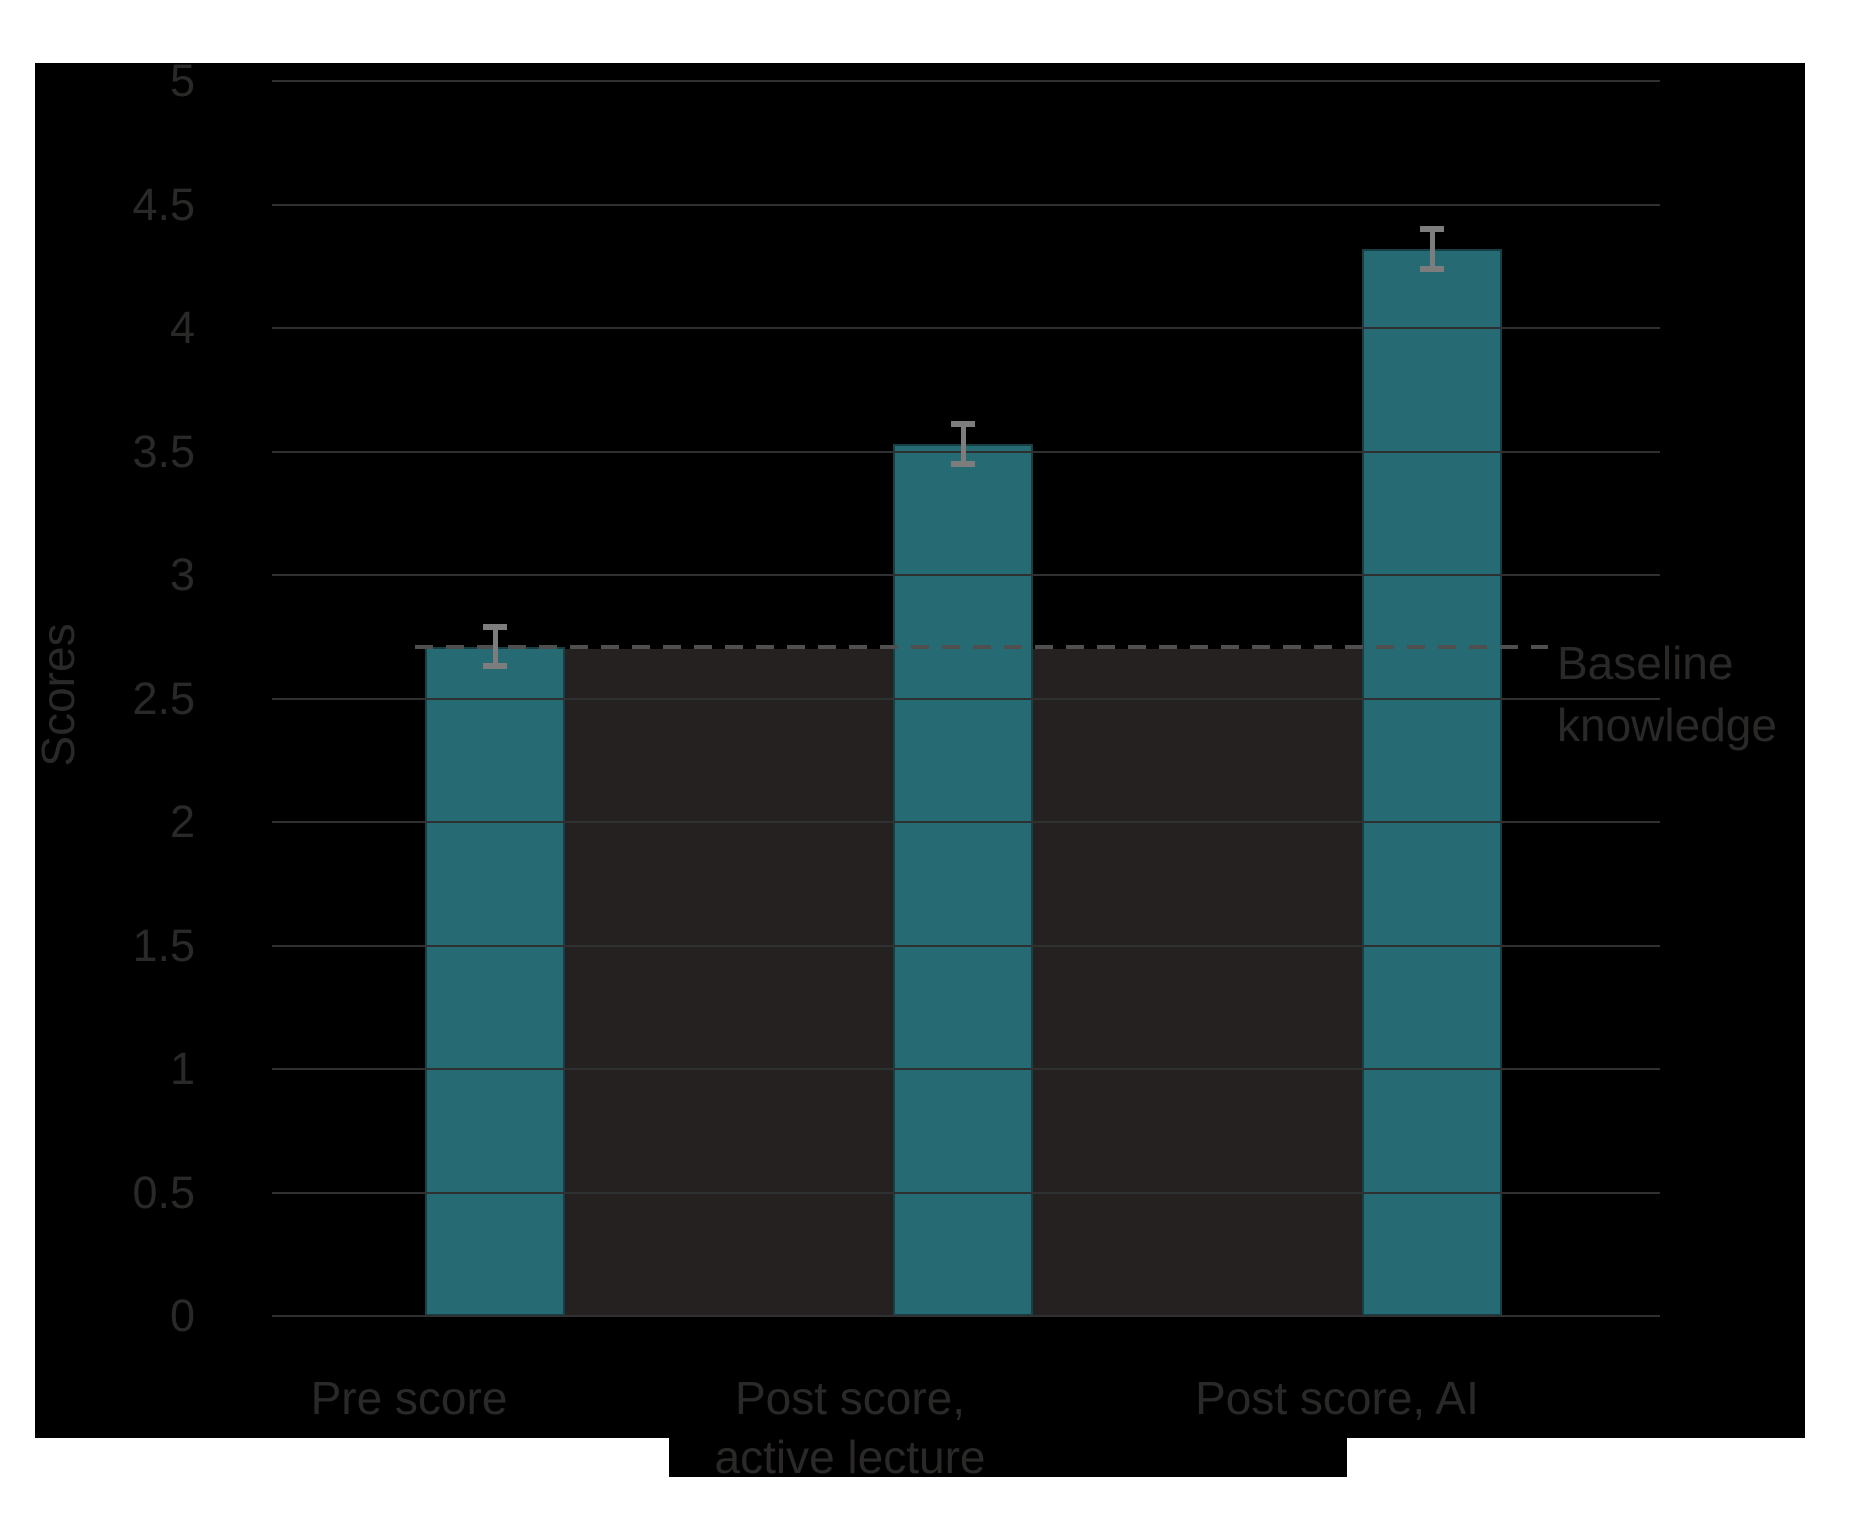  Describe the element at coordinates (182, 821) in the screenshot. I see `y-tick-label-2: 2` at that location.